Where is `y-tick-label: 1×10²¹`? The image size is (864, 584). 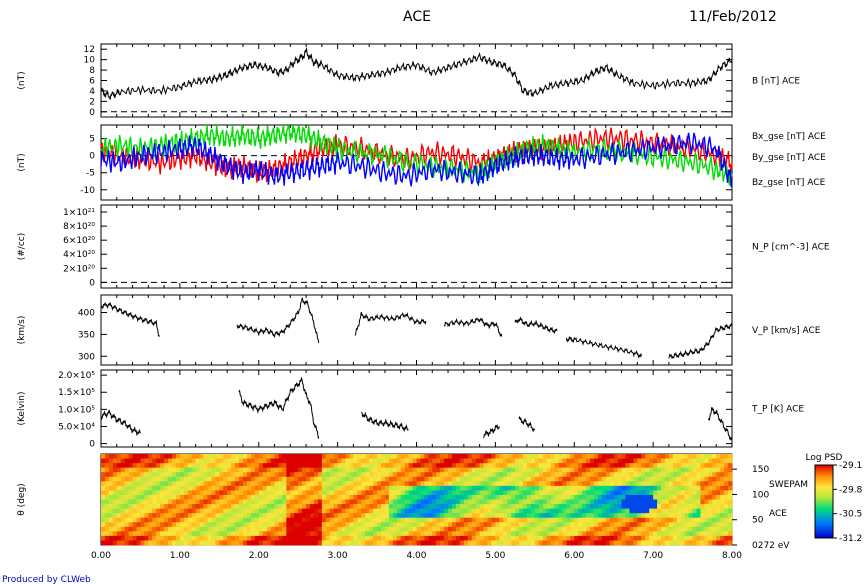 y-tick-label: 1×10²¹ is located at coordinates (79, 213).